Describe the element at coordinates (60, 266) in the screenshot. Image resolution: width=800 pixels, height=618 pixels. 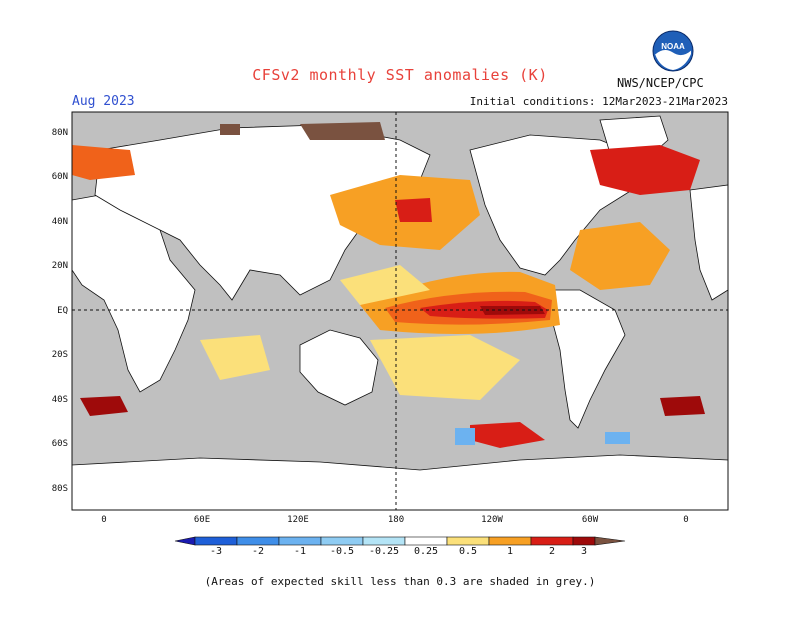
I see `lat-label: 20N` at that location.